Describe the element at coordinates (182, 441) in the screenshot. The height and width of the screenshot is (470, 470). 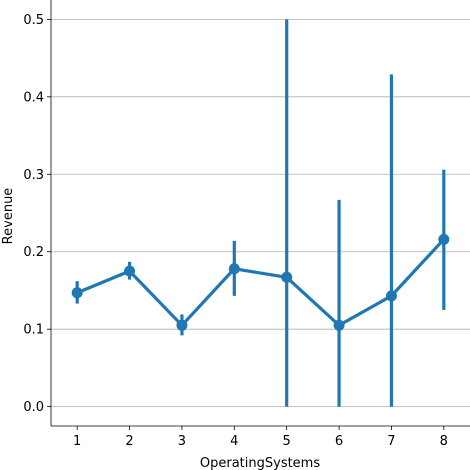
I see `x-tick-label: 3` at that location.